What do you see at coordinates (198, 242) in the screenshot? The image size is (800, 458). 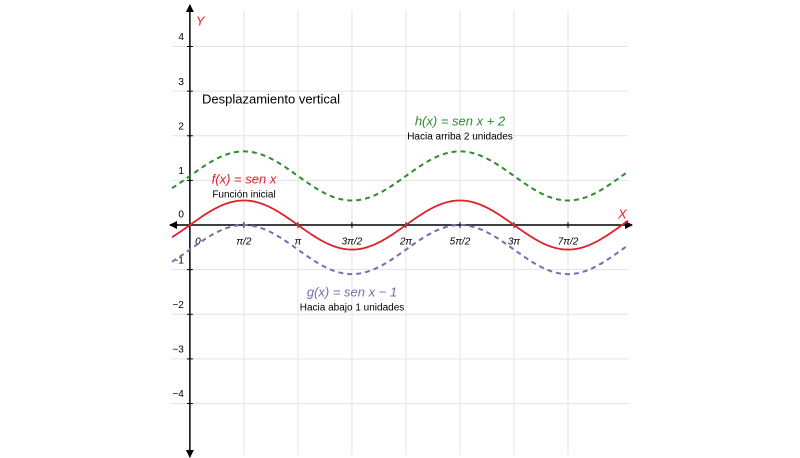 I see `x-tick-label: 0` at bounding box center [198, 242].